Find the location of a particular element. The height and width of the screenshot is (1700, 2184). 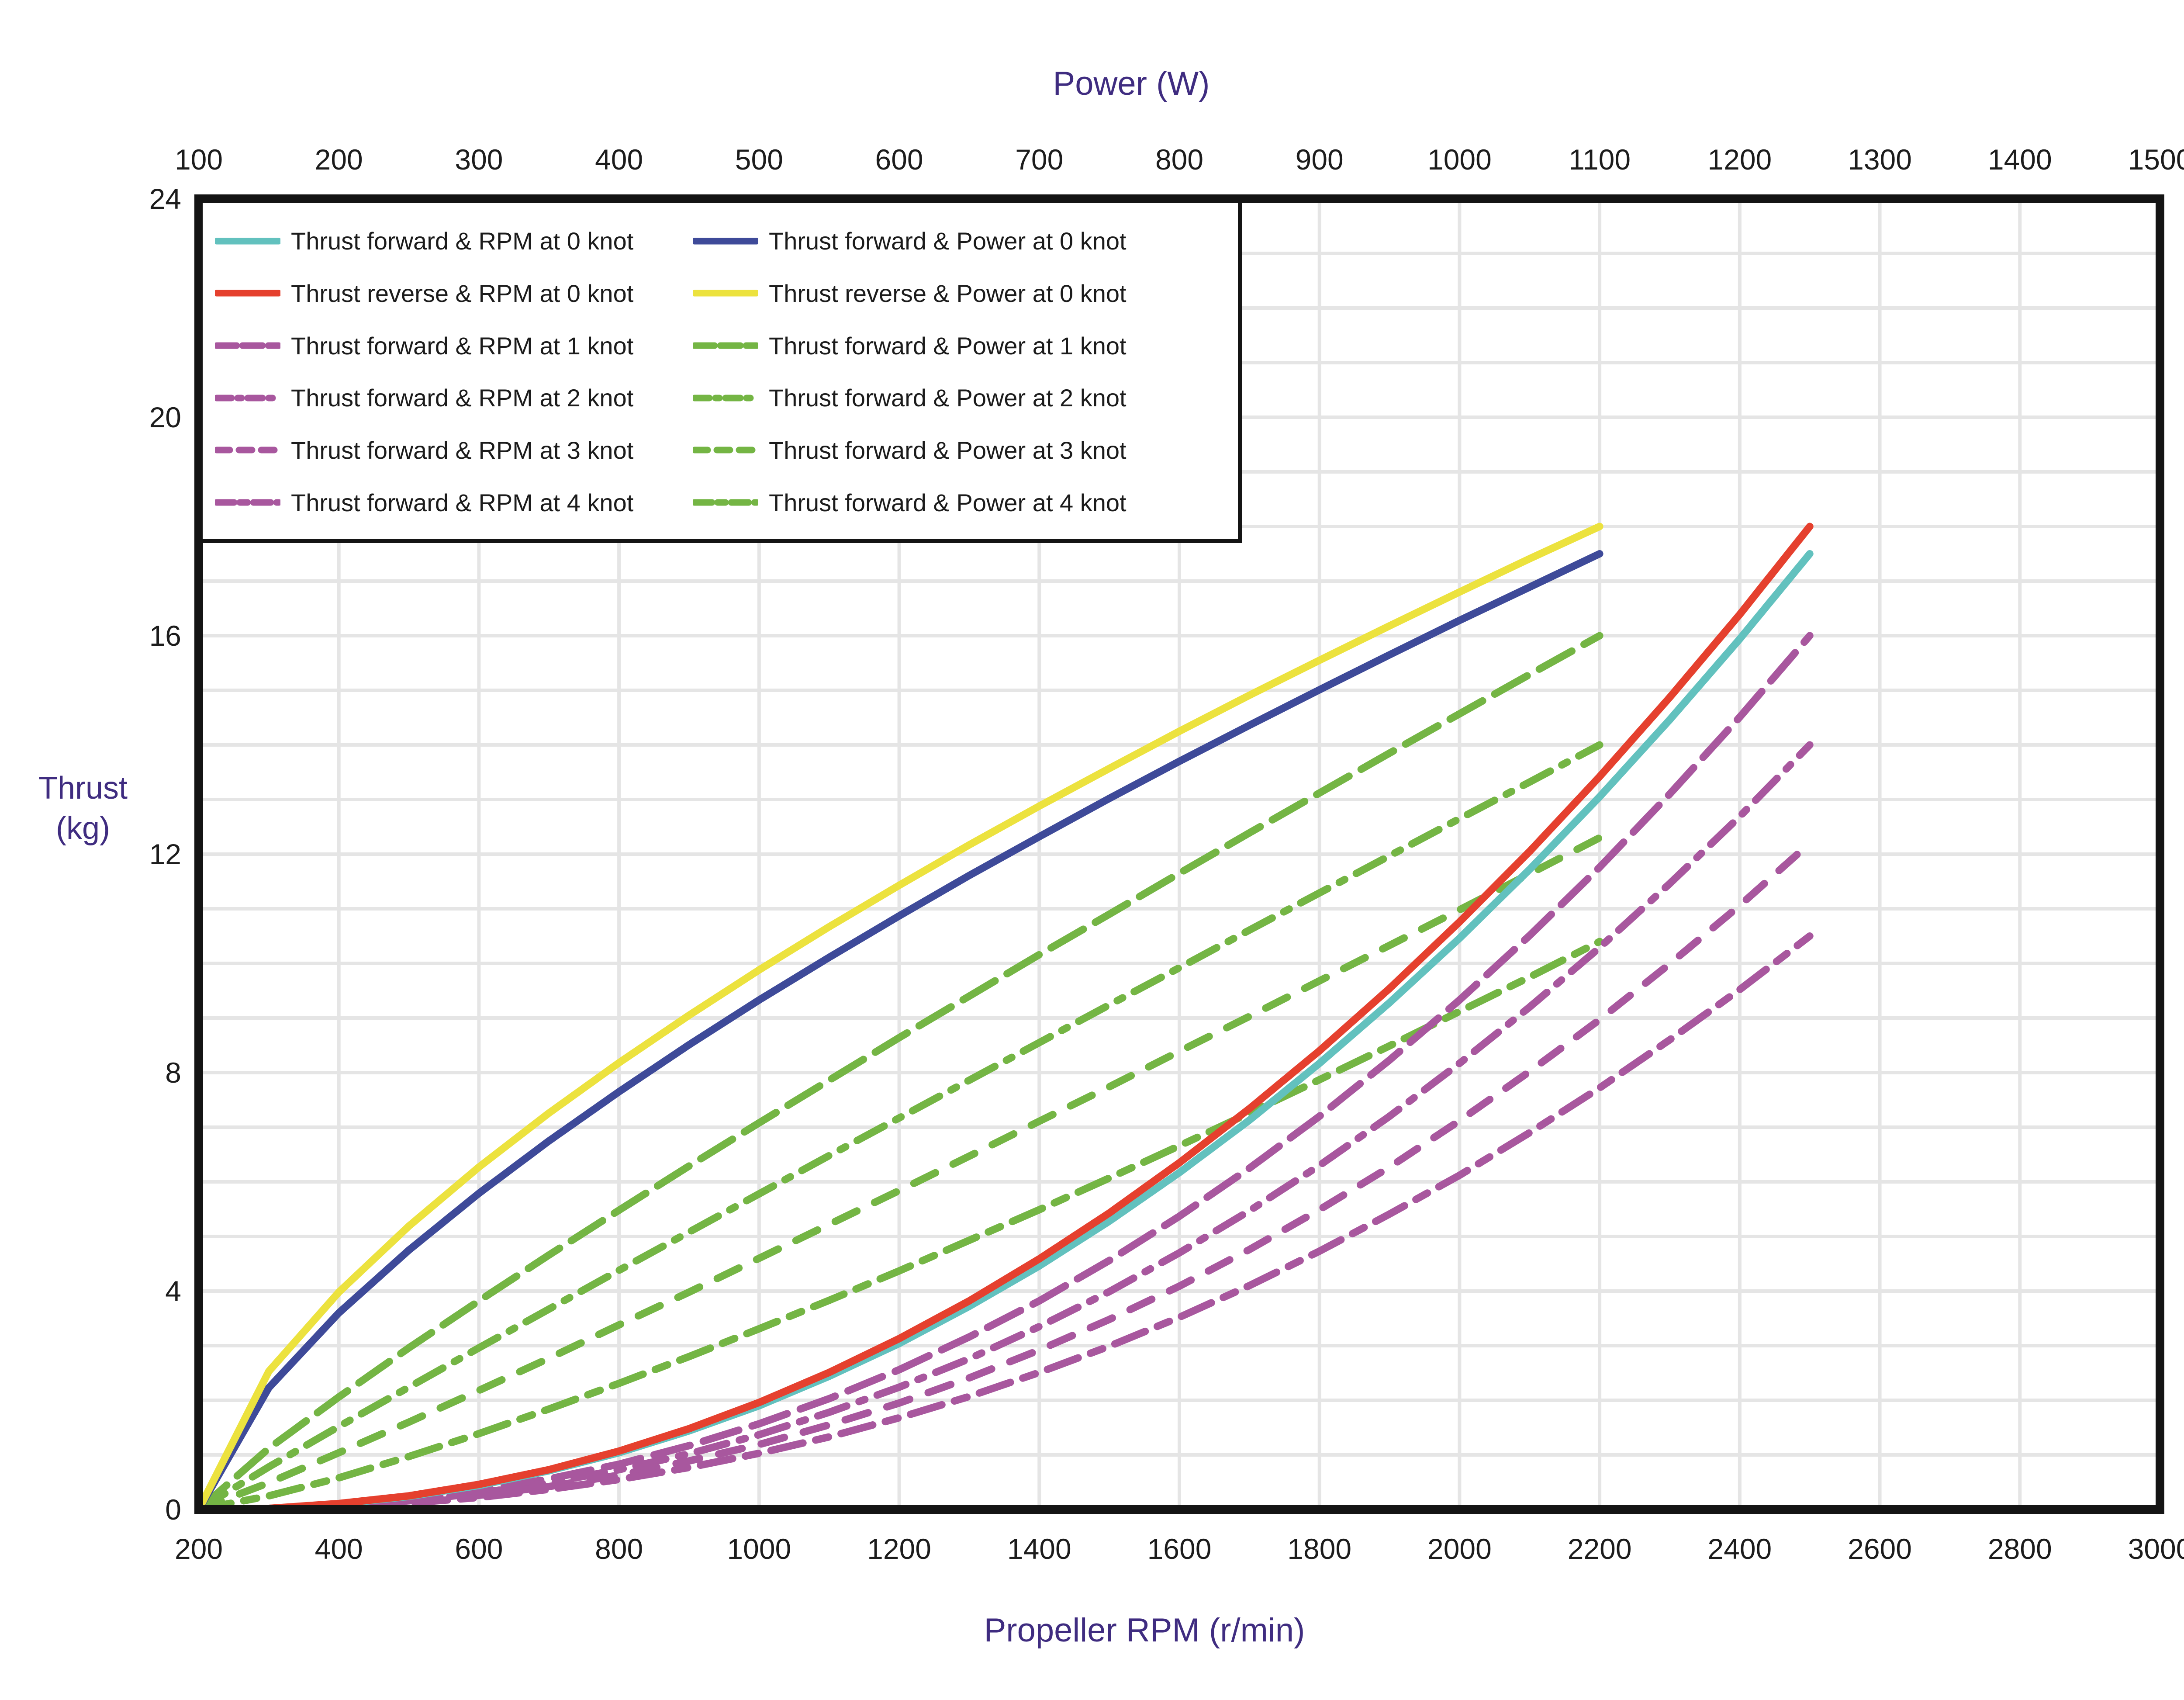

thrust-tick-label-8: 8 is located at coordinates (173, 1072).